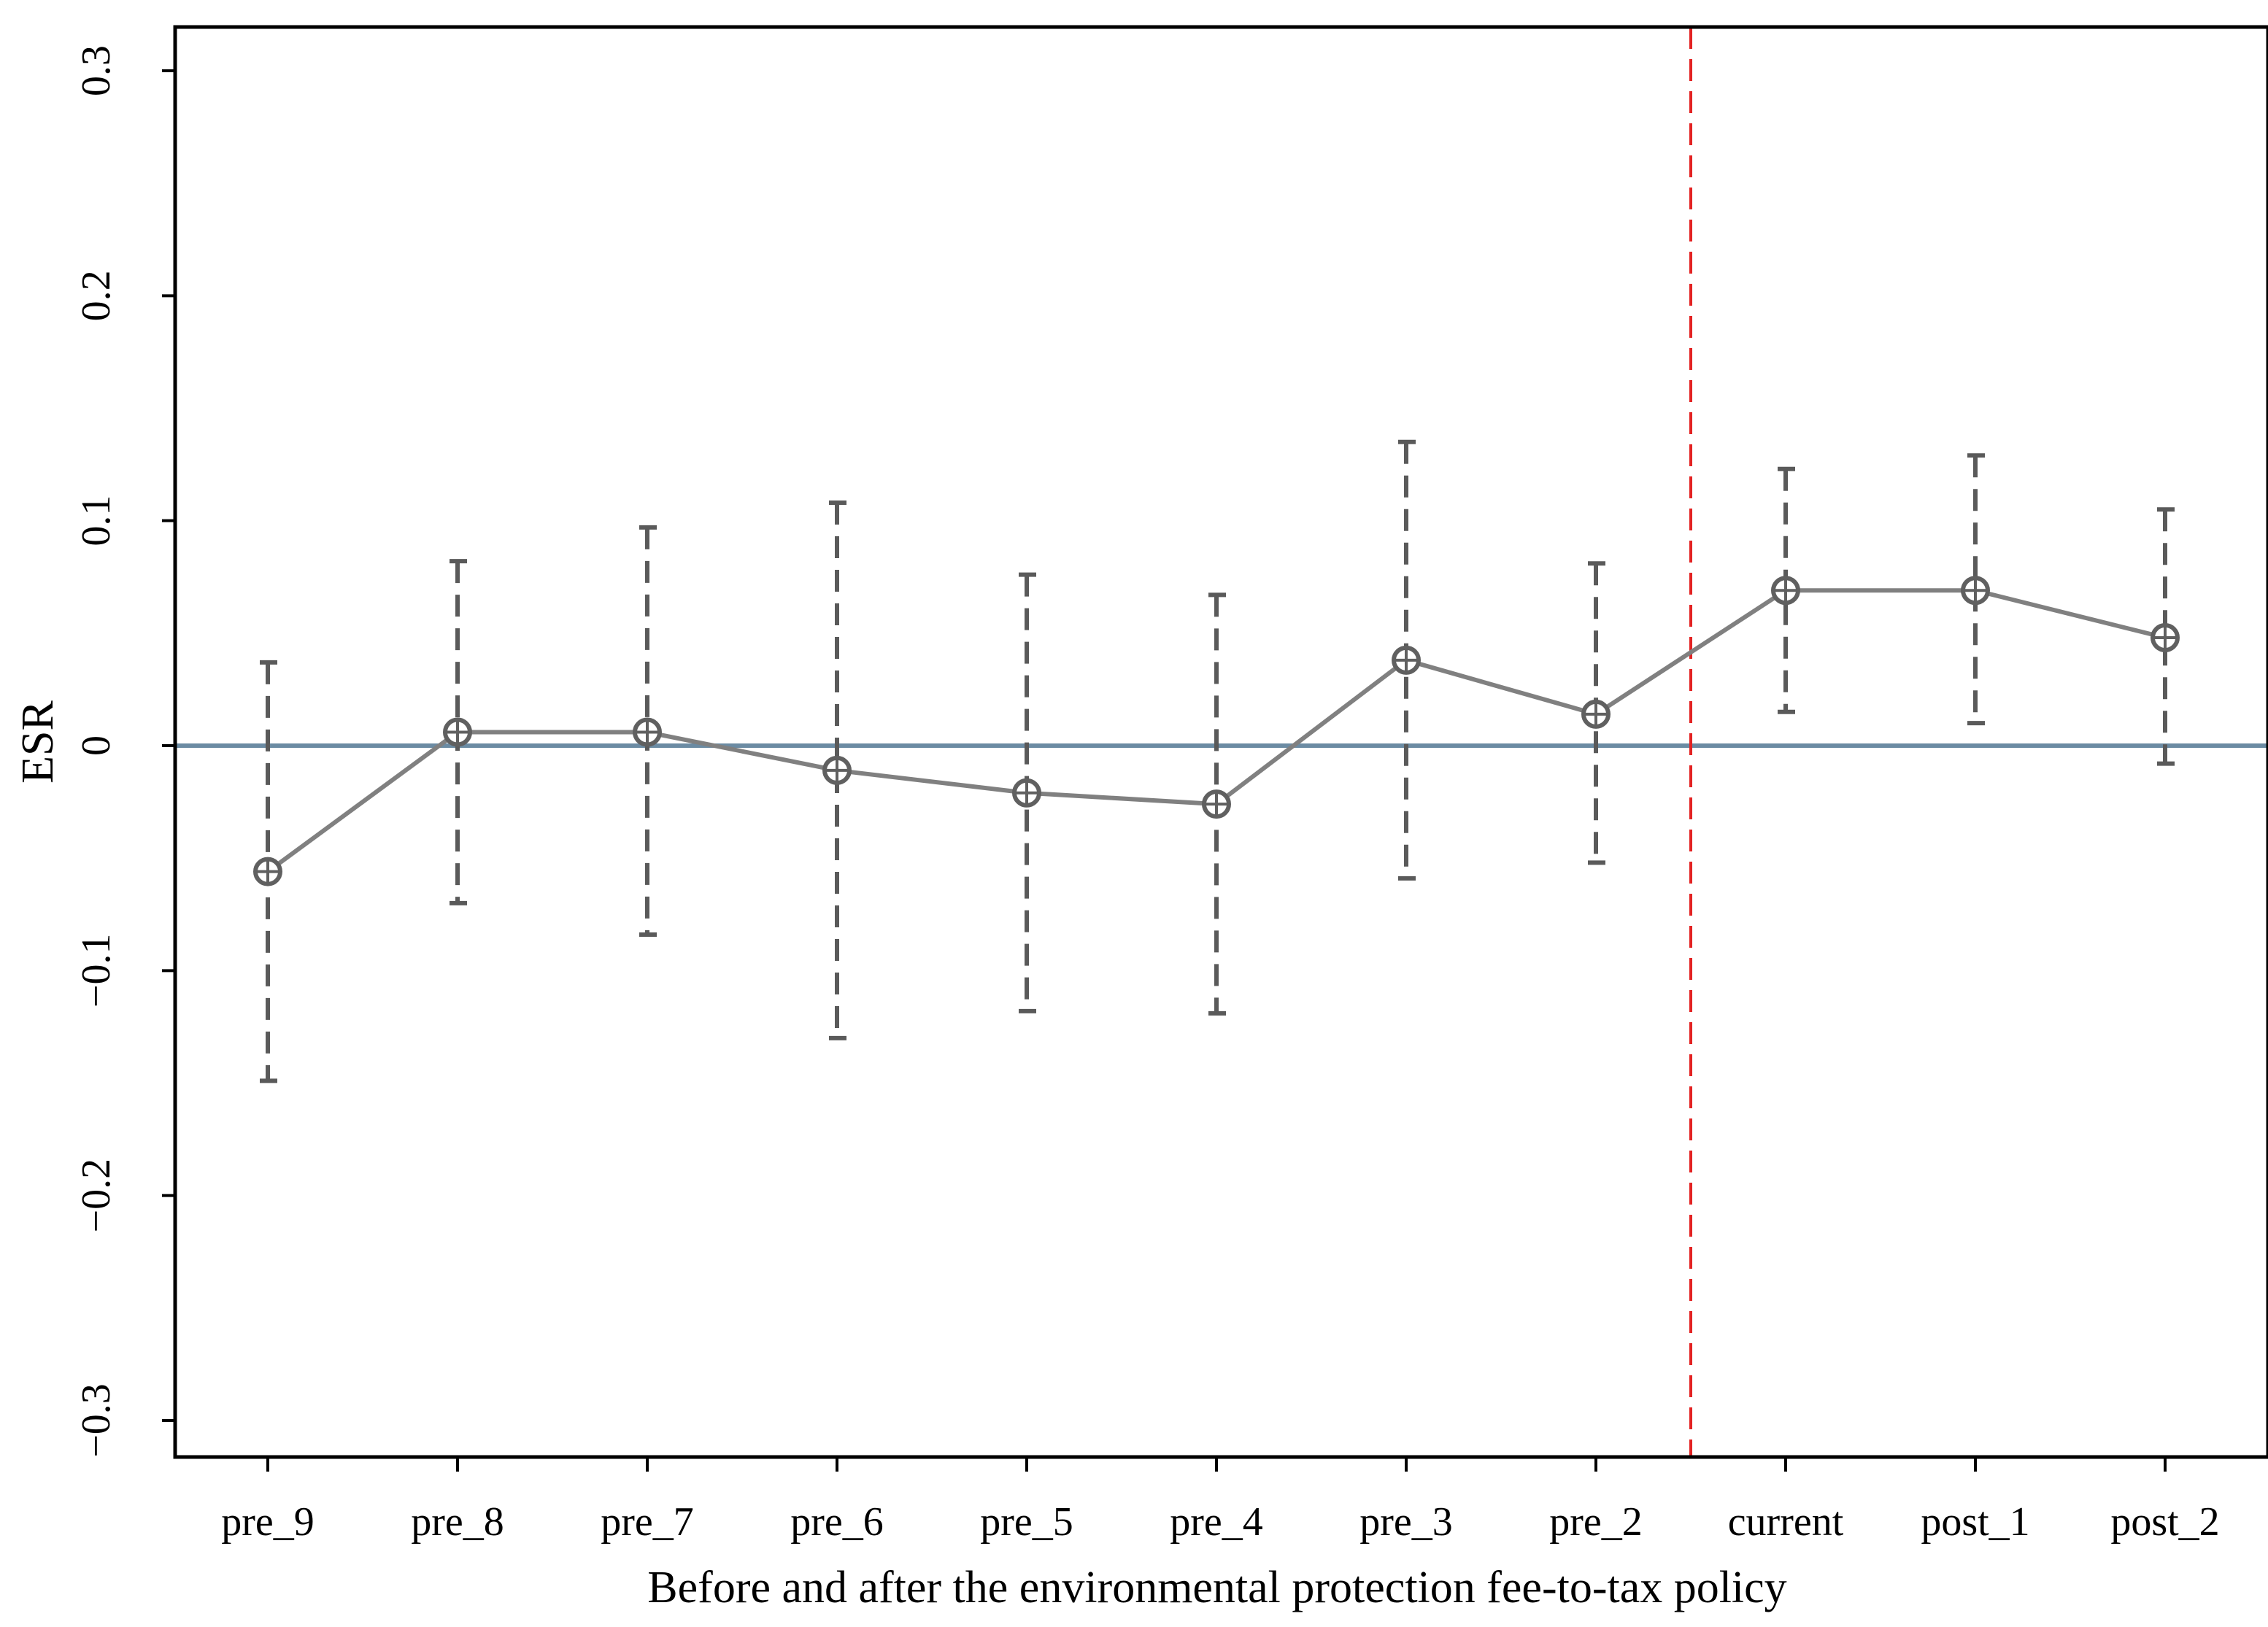  Describe the element at coordinates (457, 1522) in the screenshot. I see `x-tick-label: pre_8` at that location.